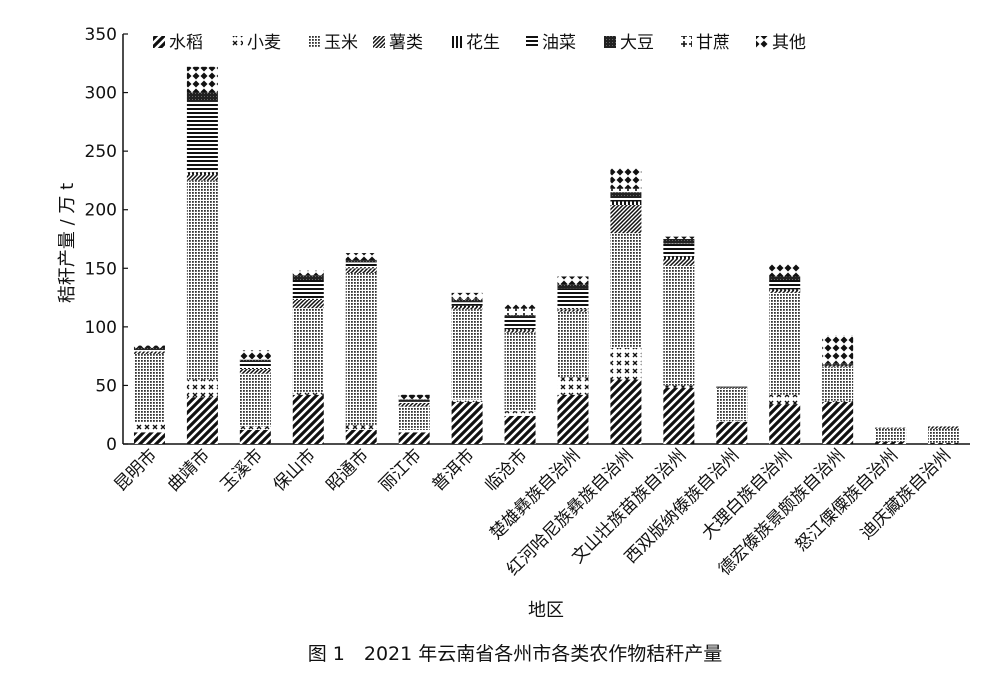  I want to click on x-tick-label: 昆明市, so click(136, 470).